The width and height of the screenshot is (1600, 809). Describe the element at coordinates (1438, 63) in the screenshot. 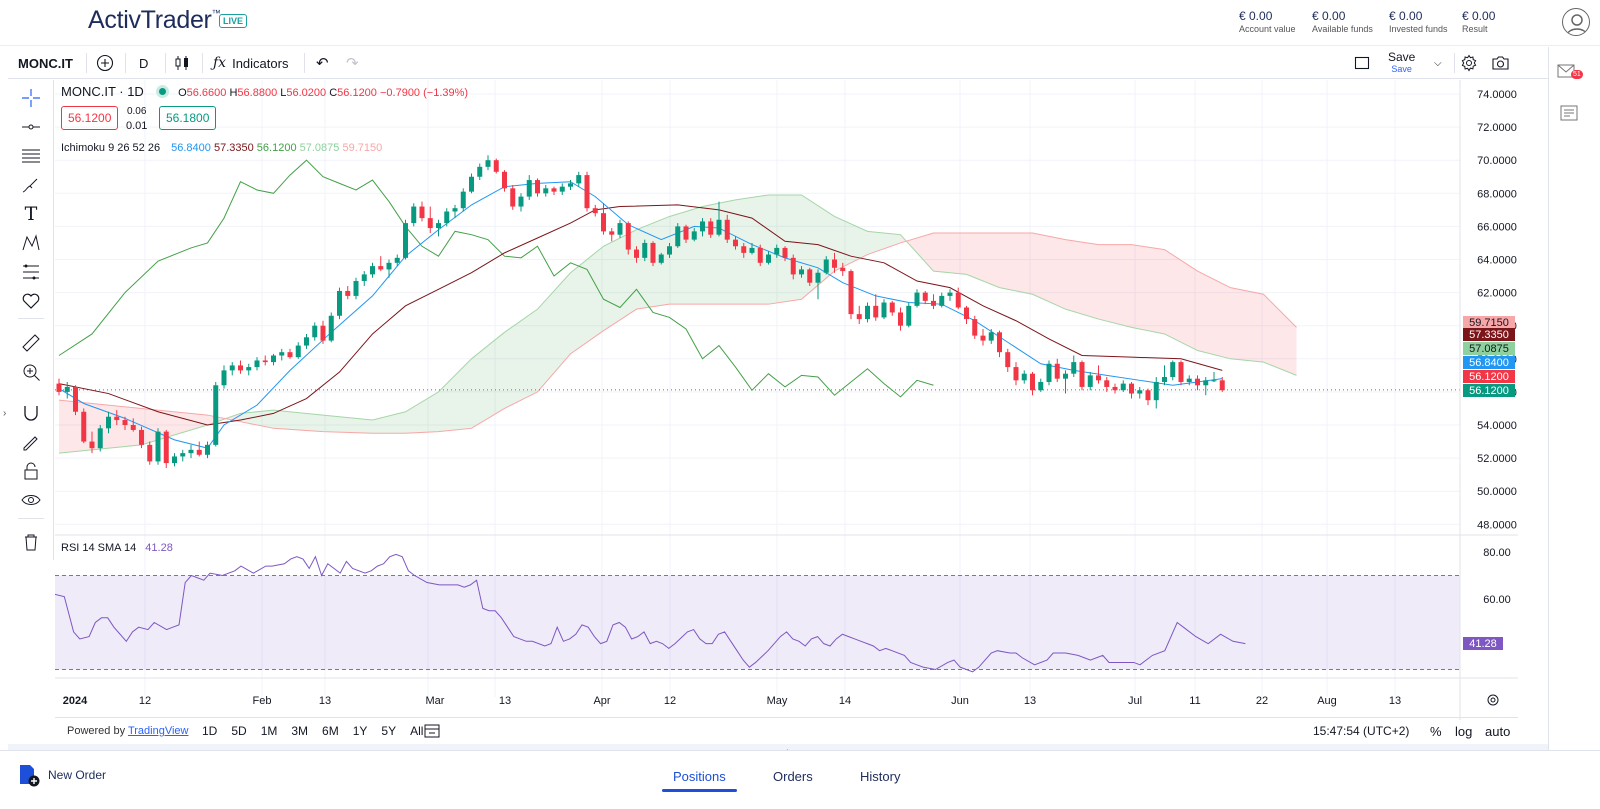

I see `save-dropdown: ⌵` at that location.